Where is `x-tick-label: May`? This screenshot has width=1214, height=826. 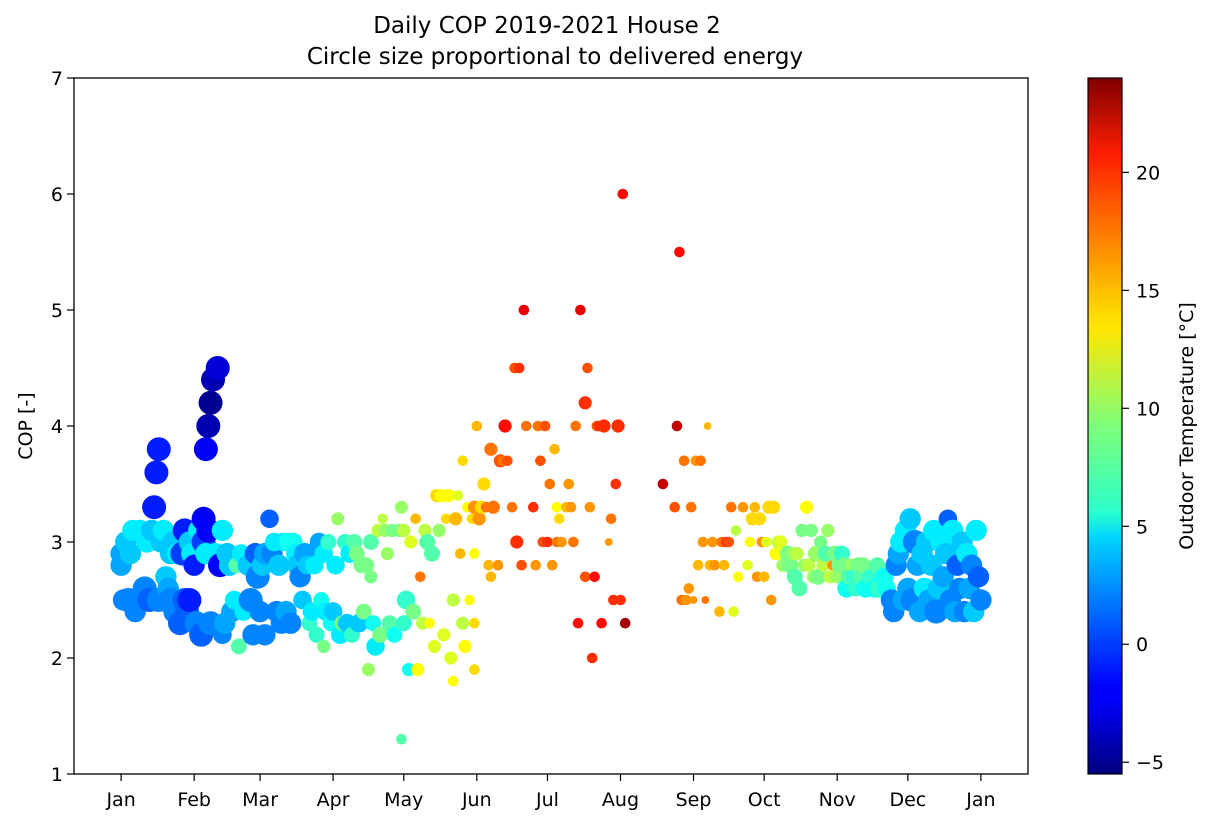
x-tick-label: May is located at coordinates (403, 800).